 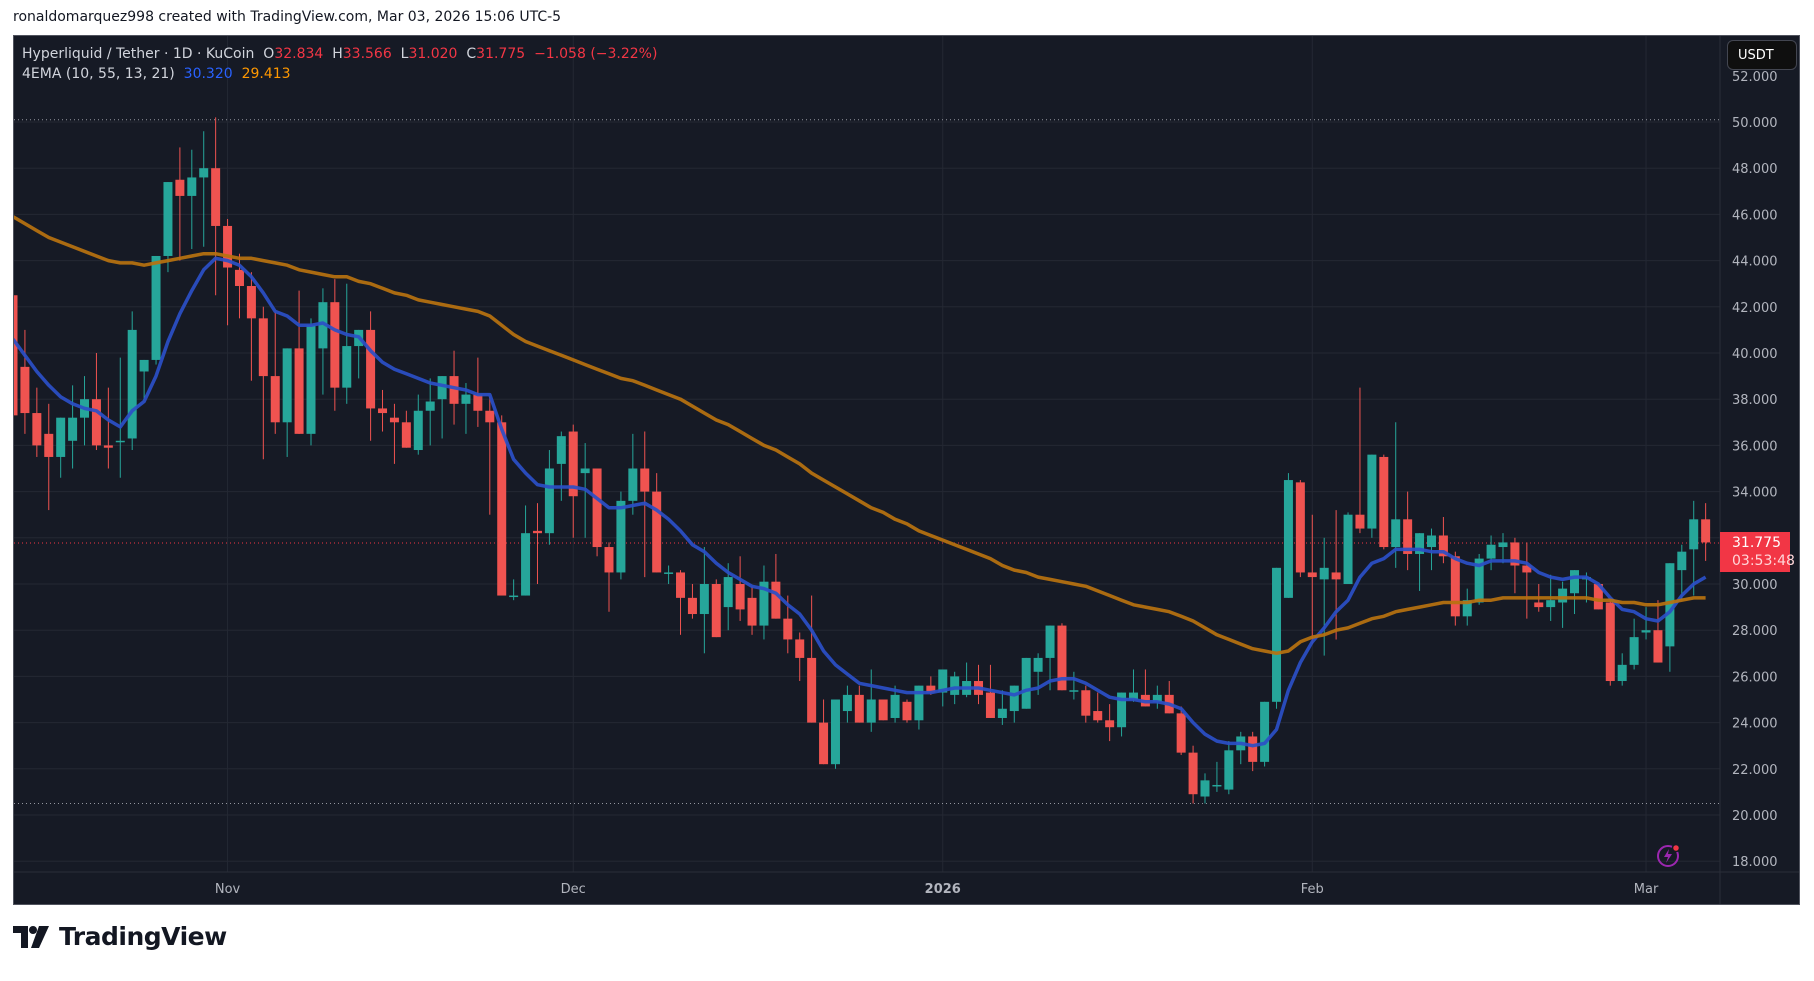 I want to click on y-axis-label: 26.000, so click(x=1755, y=677).